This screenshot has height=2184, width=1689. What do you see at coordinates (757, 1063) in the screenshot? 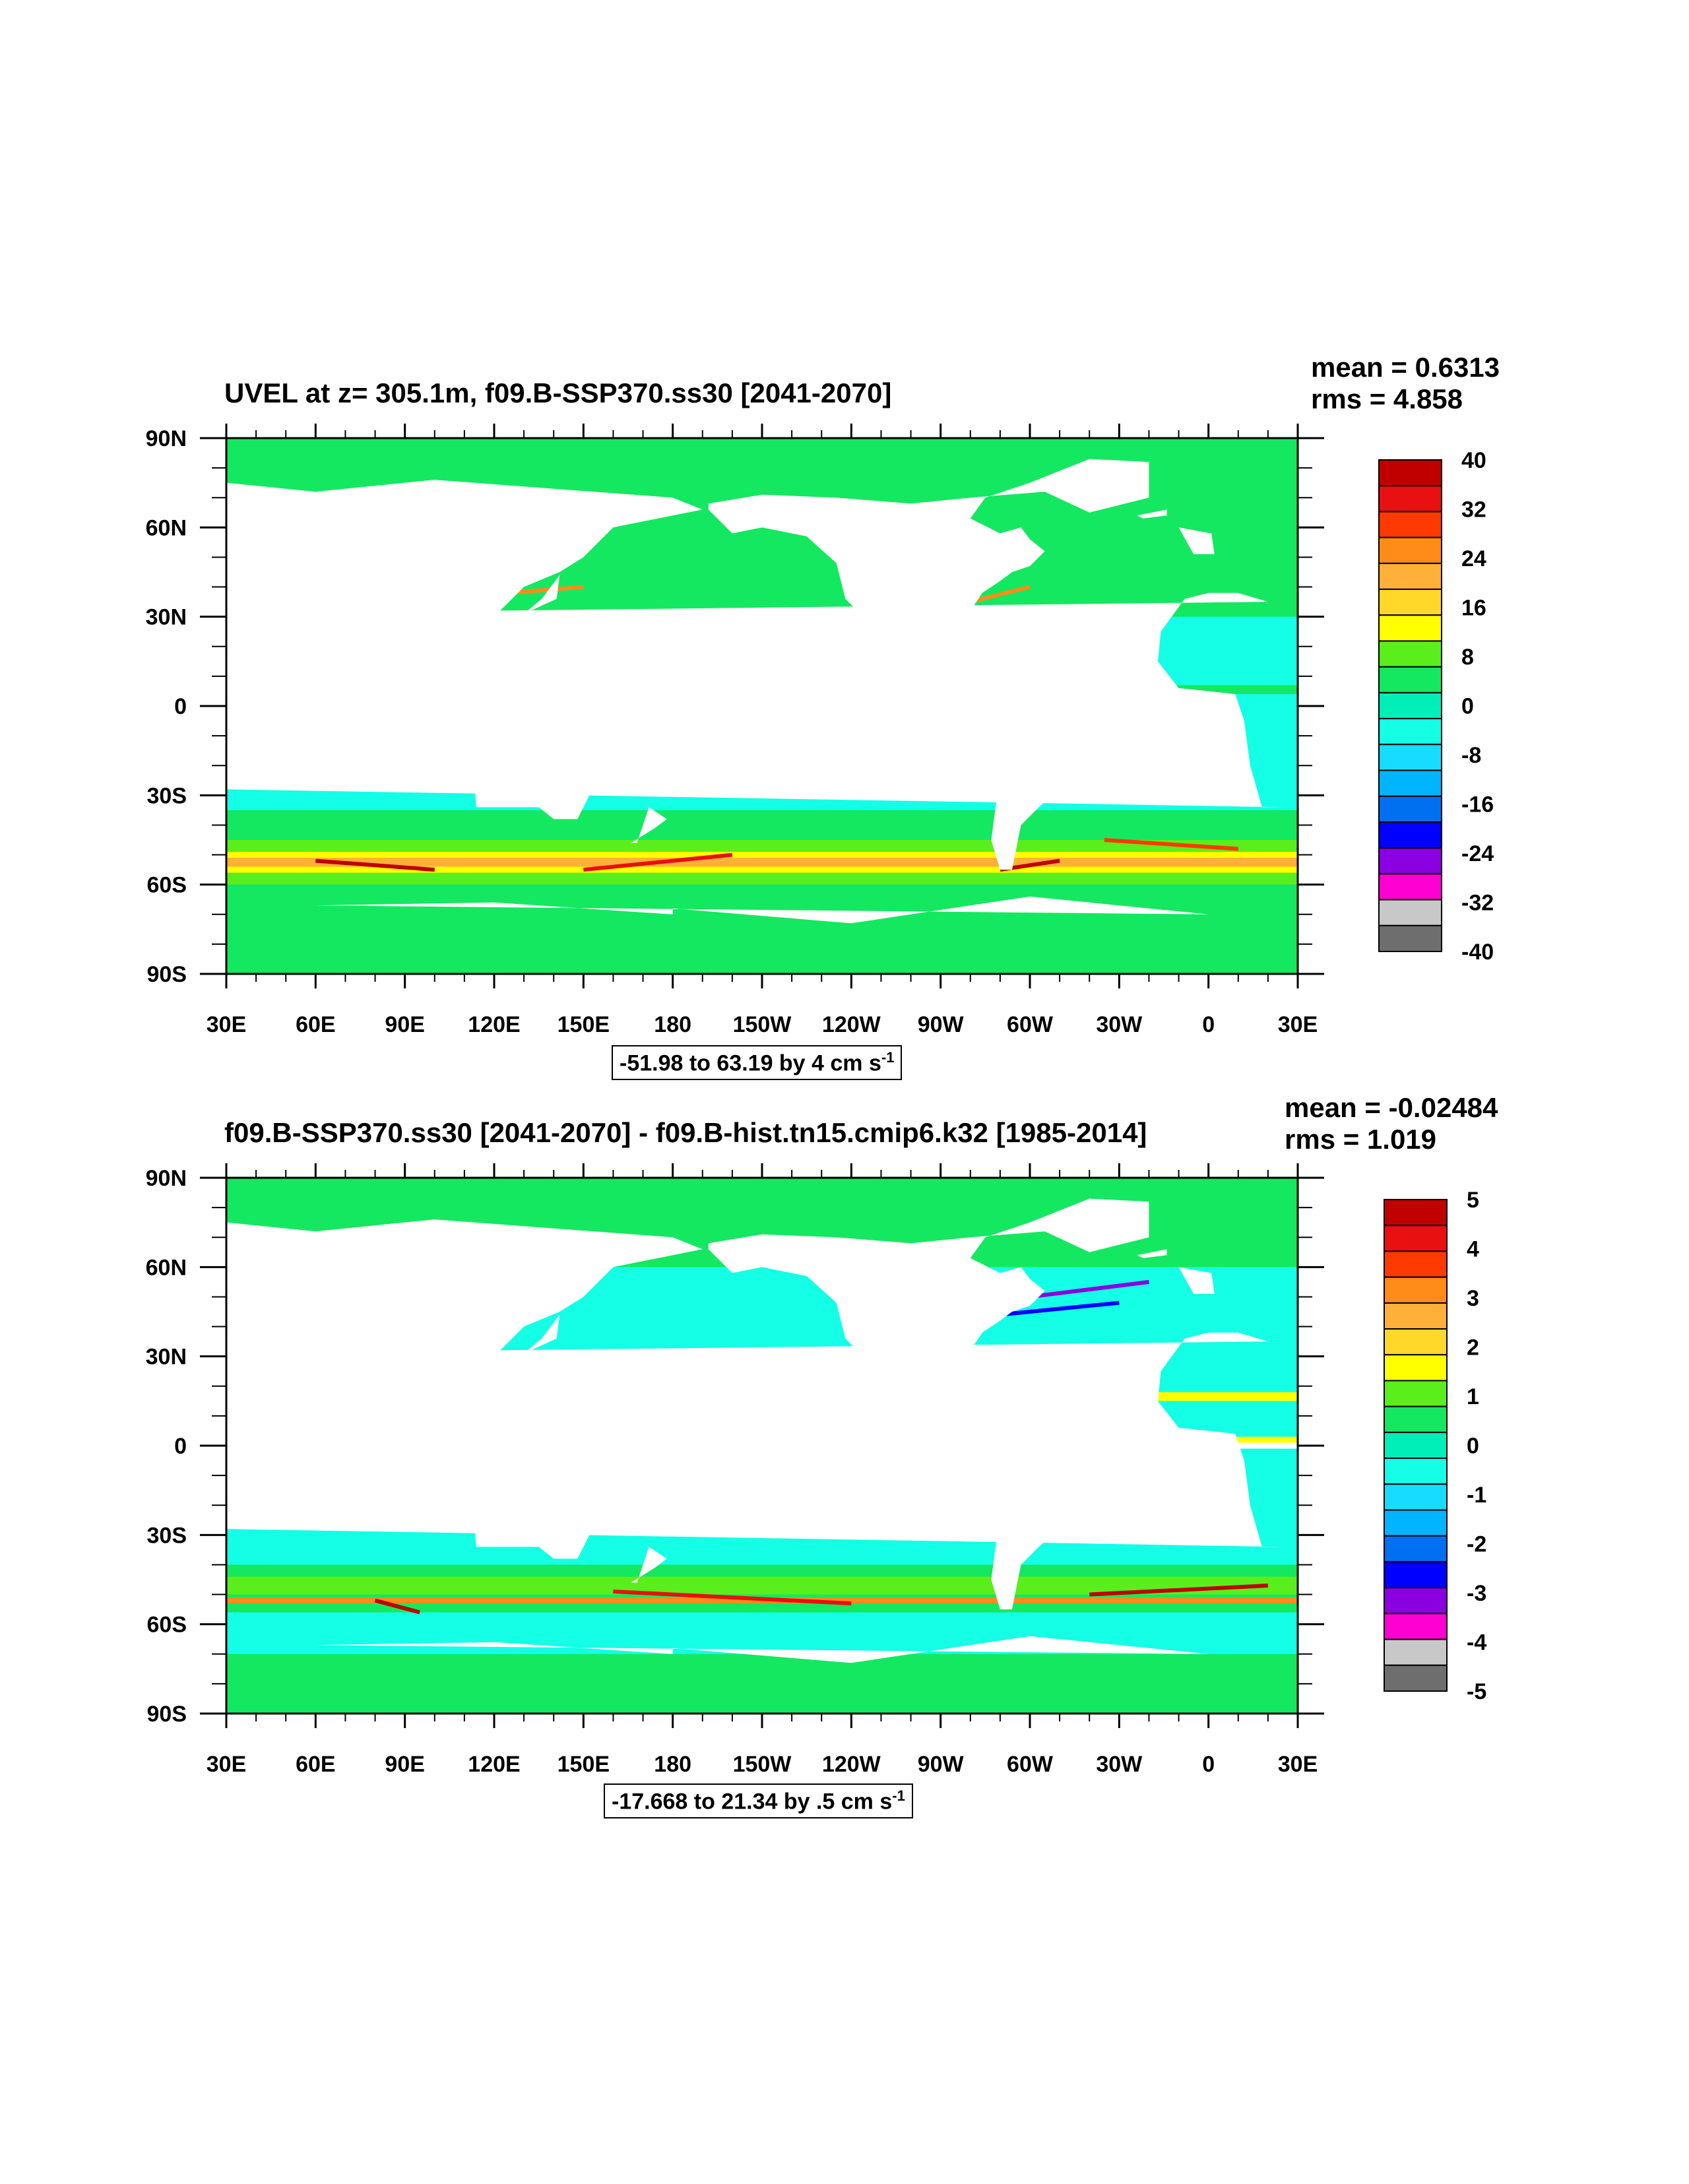
I see `range-label-1: -51.98 to 63.19 by 4 cm s-1` at bounding box center [757, 1063].